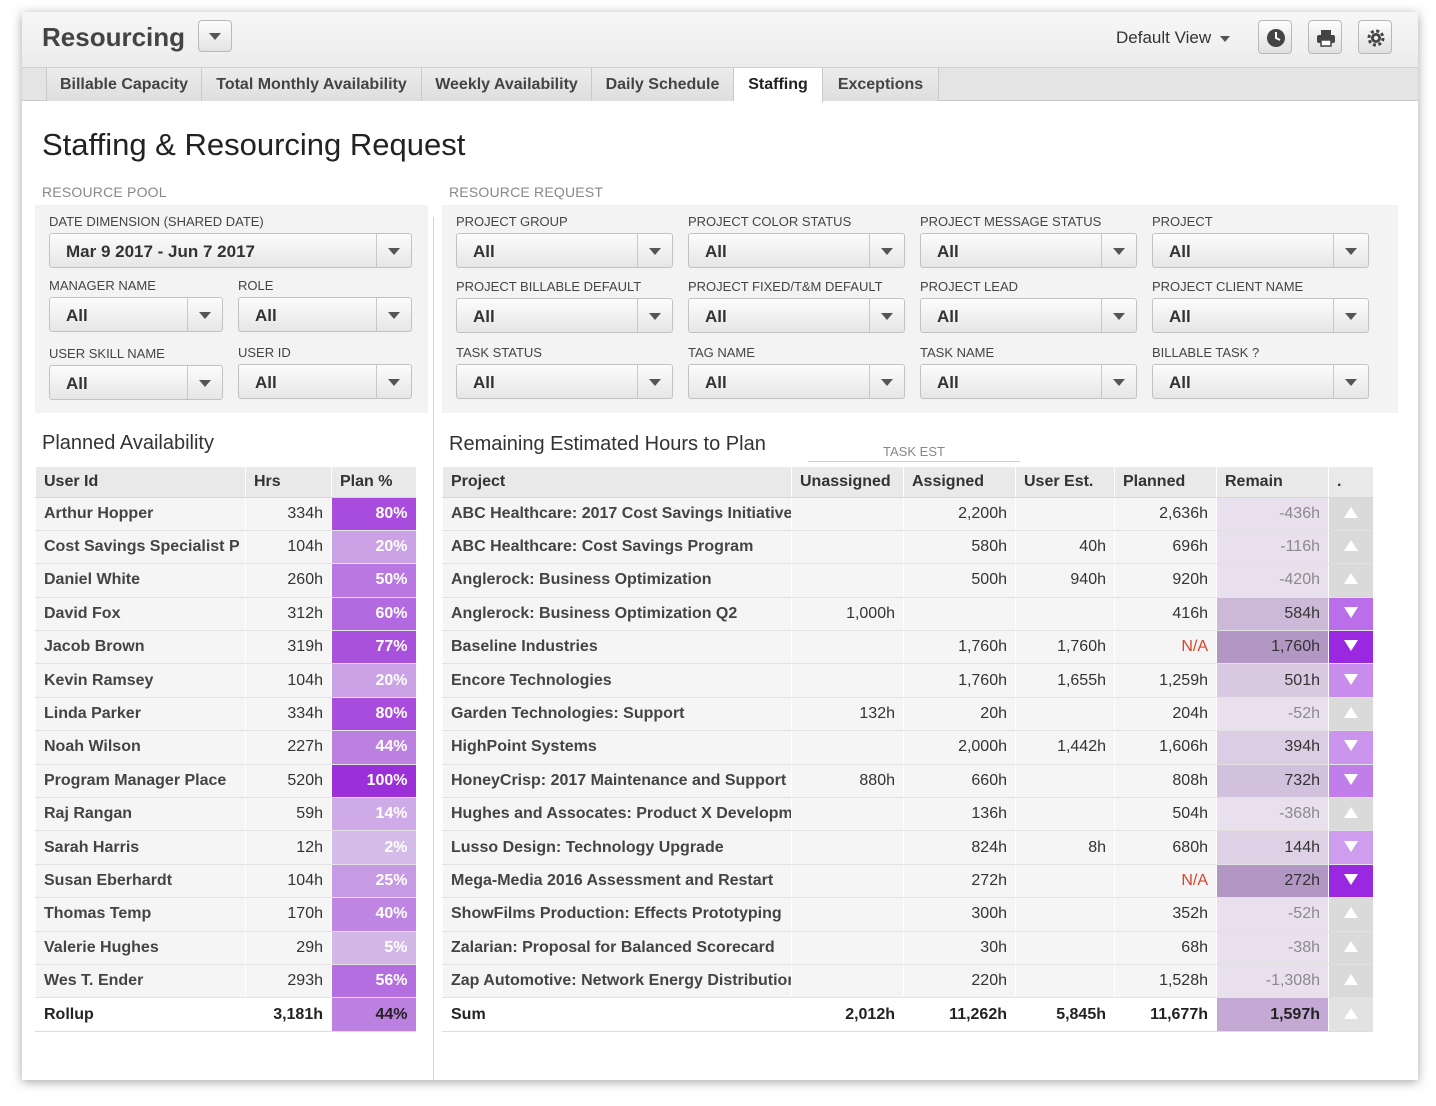 The height and width of the screenshot is (1106, 1436). I want to click on assigned-cell: 30h, so click(959, 948).